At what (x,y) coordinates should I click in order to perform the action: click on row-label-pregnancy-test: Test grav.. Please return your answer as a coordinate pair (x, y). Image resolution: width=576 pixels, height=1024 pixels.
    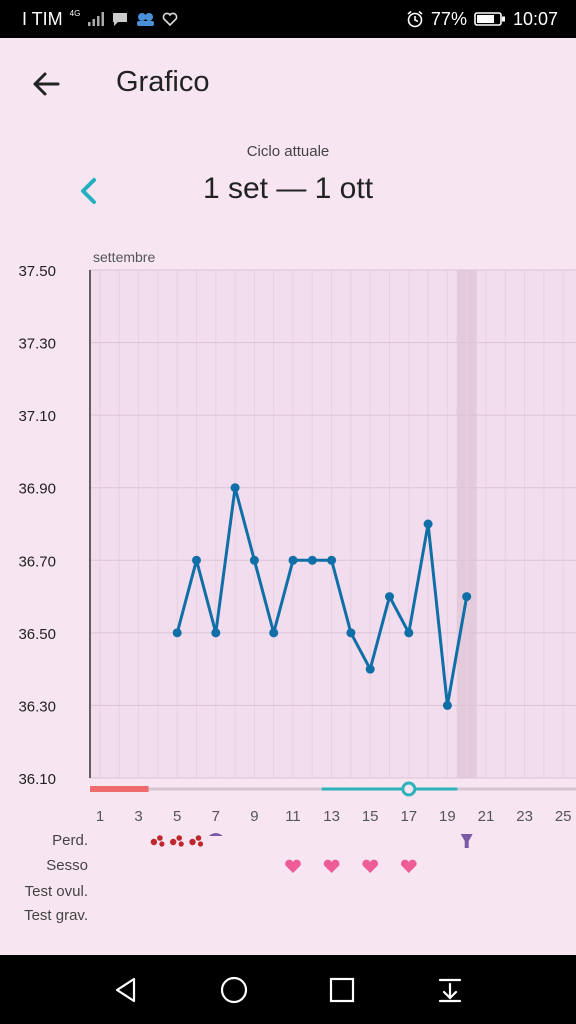
    Looking at the image, I should click on (56, 915).